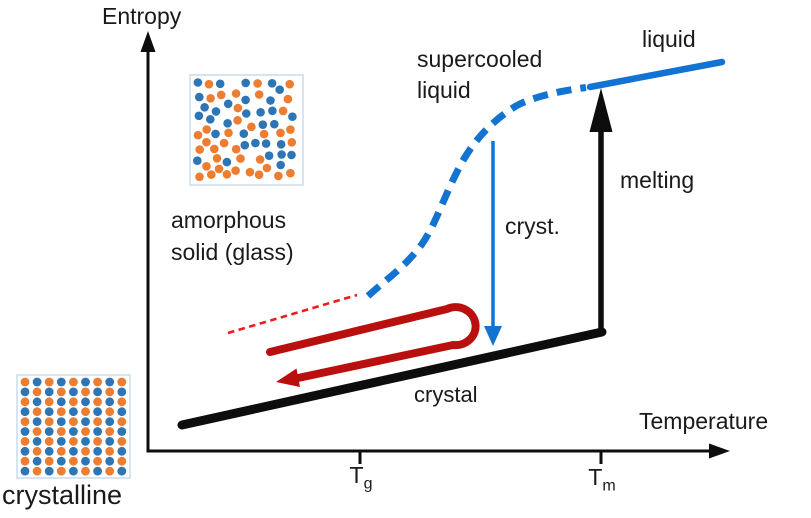  I want to click on amorphous-dots-icon, so click(245, 130).